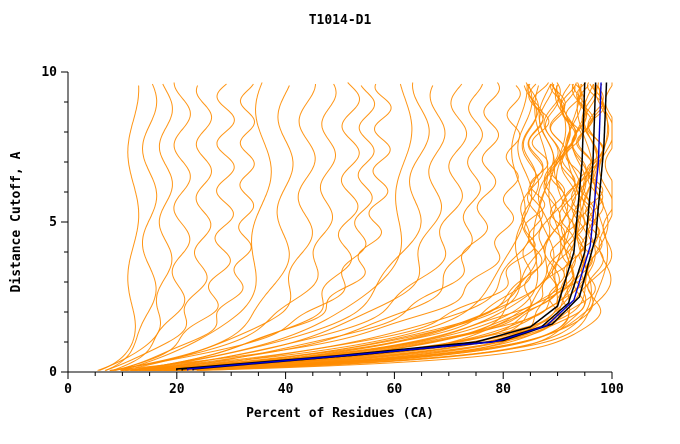 This screenshot has width=680, height=444. Describe the element at coordinates (68, 389) in the screenshot. I see `x-tick-label: 0` at that location.